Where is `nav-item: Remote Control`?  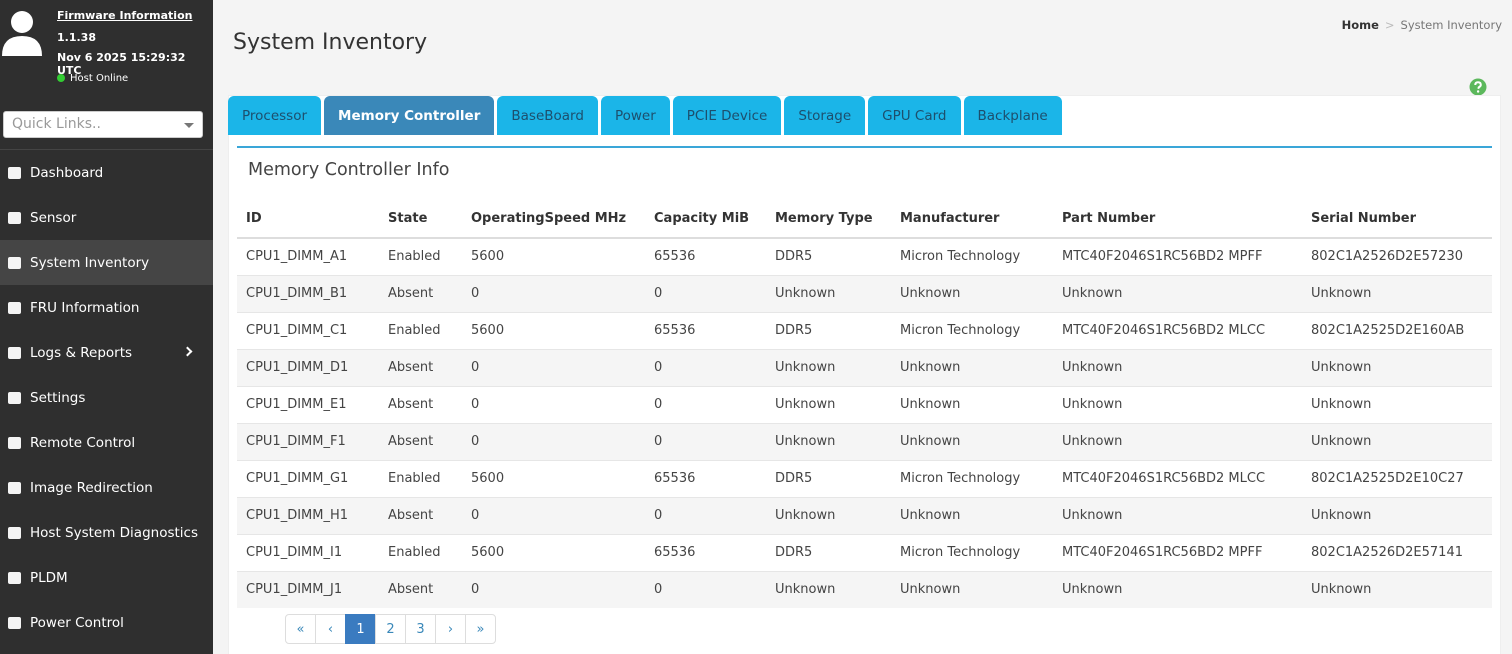
nav-item: Remote Control is located at coordinates (106, 442).